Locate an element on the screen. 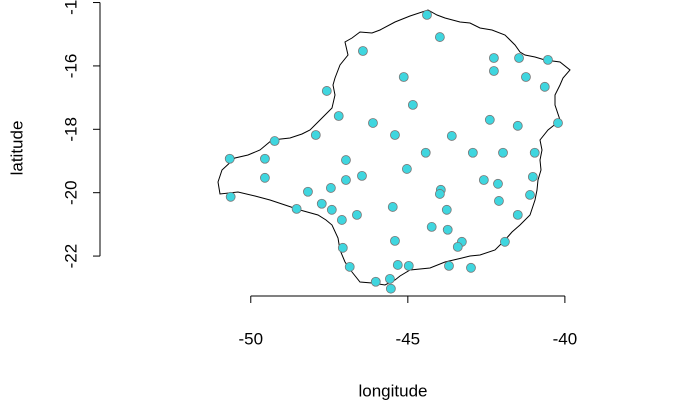 This screenshot has height=404, width=682. x-axis-label: longitude is located at coordinates (392, 390).